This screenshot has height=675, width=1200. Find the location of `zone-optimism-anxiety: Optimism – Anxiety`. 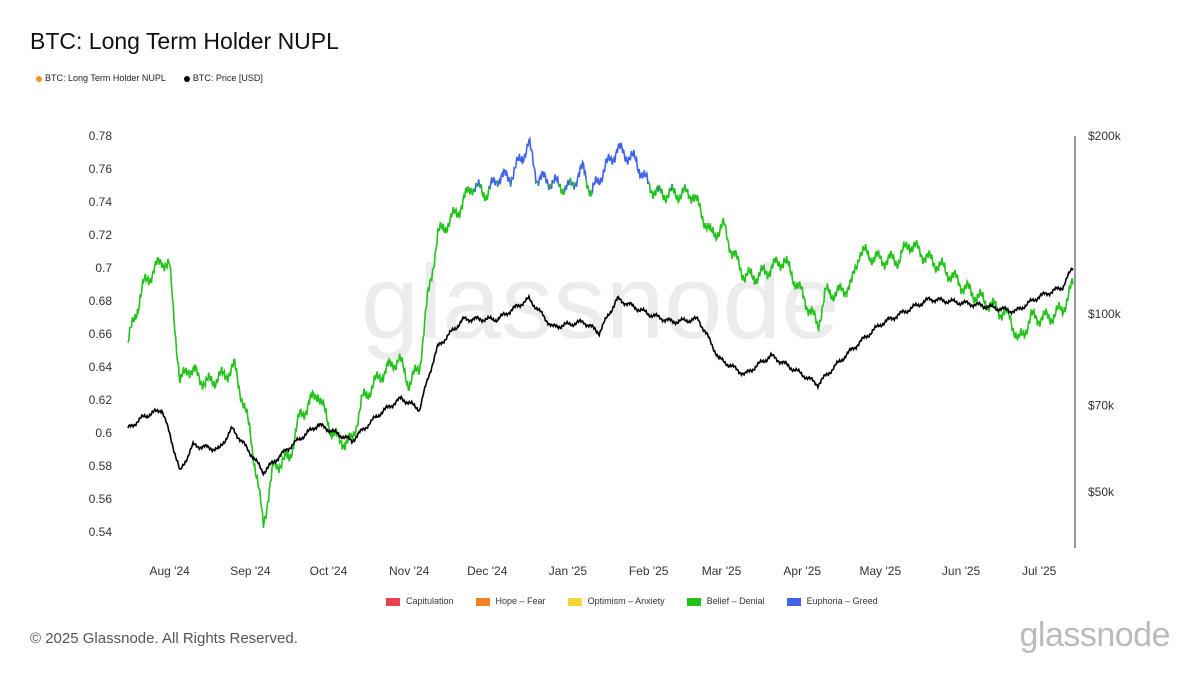

zone-optimism-anxiety: Optimism – Anxiety is located at coordinates (616, 601).